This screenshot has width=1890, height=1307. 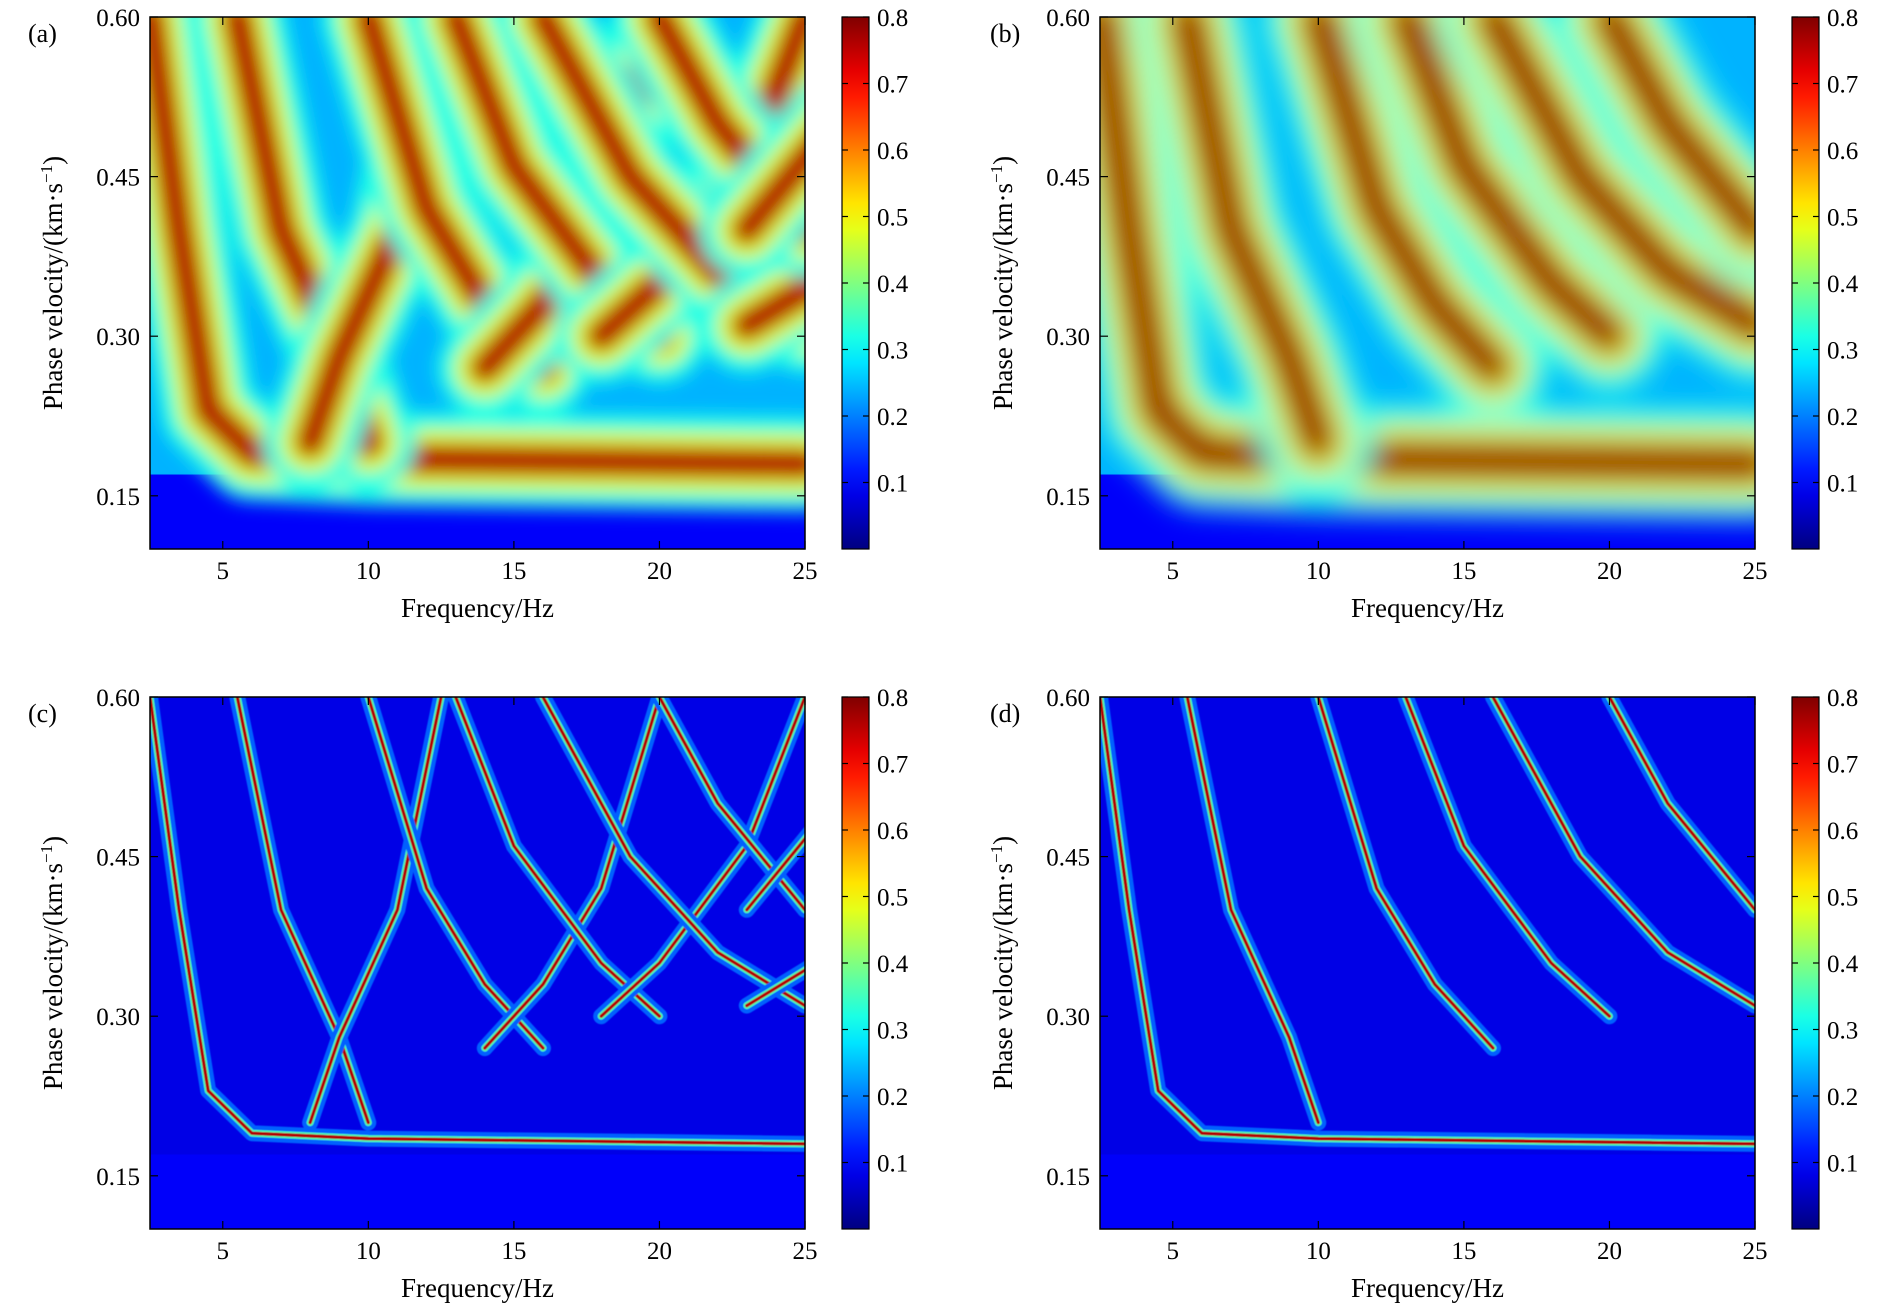 I want to click on panel-label: (b), so click(x=1005, y=33).